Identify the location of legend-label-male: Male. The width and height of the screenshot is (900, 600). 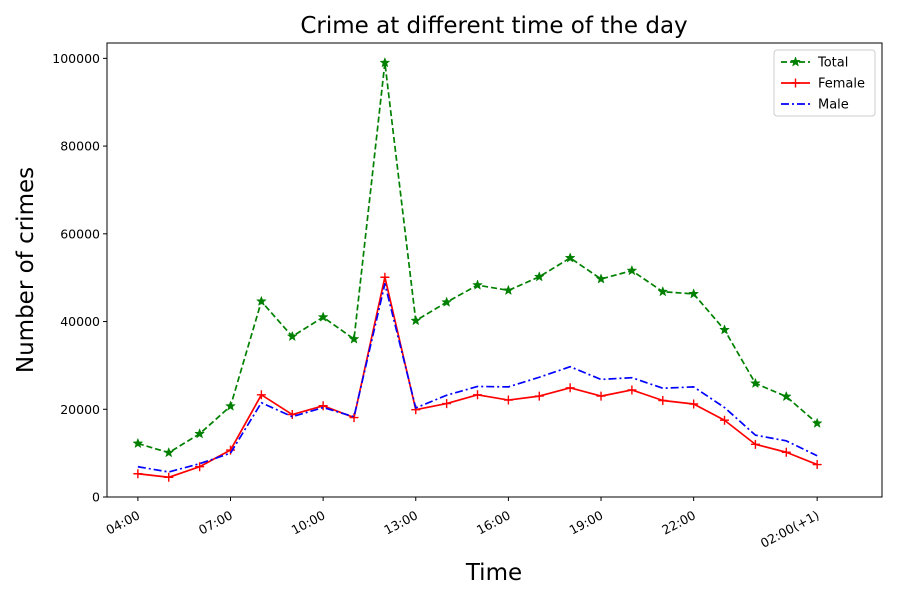
(833, 105).